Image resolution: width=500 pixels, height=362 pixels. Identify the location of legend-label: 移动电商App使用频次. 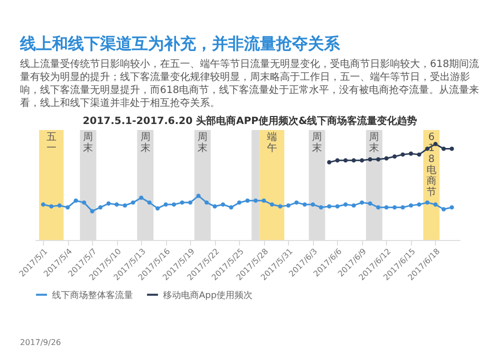
(208, 295).